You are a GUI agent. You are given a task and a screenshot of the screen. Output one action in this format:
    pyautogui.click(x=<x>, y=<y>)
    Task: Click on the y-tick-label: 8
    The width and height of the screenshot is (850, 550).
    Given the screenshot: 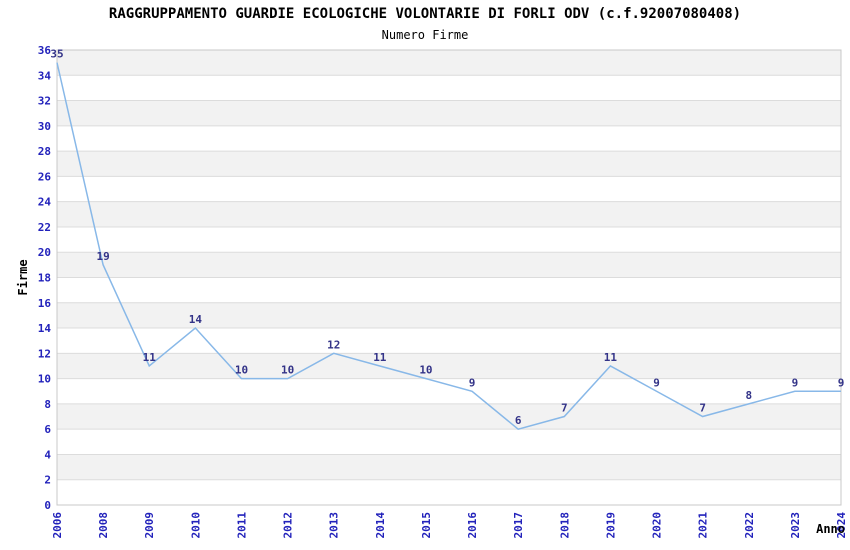 What is the action you would take?
    pyautogui.click(x=47, y=404)
    